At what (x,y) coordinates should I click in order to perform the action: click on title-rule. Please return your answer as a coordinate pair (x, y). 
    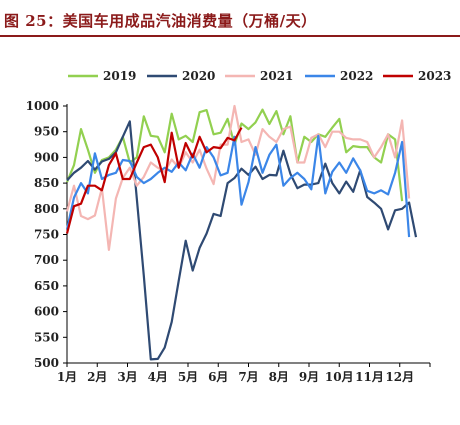
    Looking at the image, I should click on (230, 36).